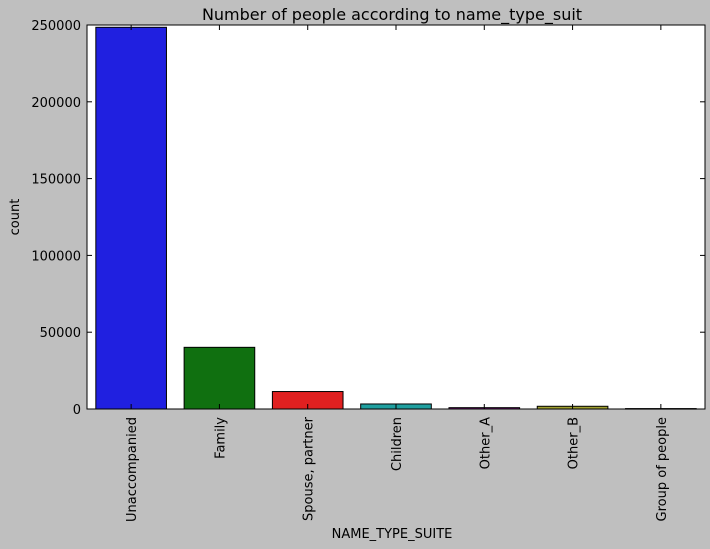 This screenshot has width=710, height=549. I want to click on x-tick-label-1: Family, so click(220, 438).